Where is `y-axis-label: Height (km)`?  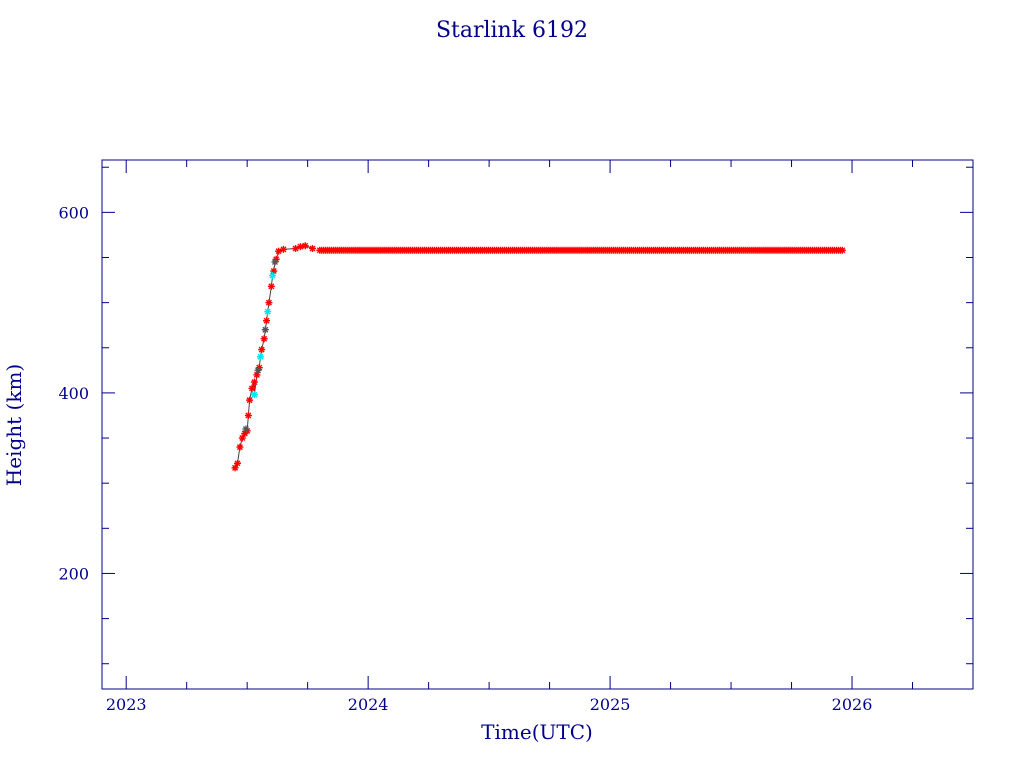
y-axis-label: Height (km) is located at coordinates (14, 425).